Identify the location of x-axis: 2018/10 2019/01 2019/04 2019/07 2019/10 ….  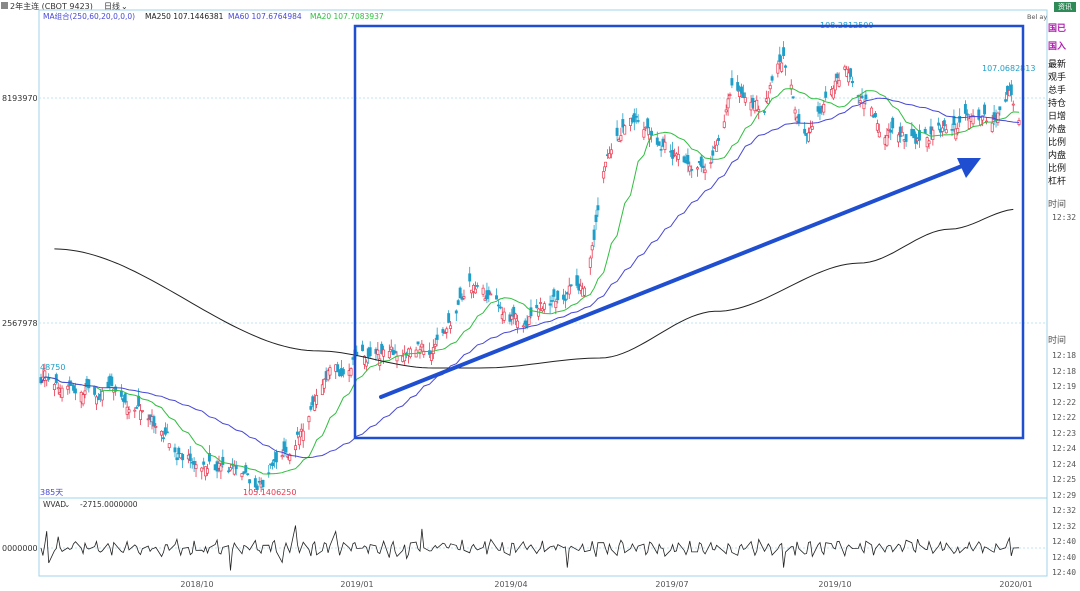
(606, 584).